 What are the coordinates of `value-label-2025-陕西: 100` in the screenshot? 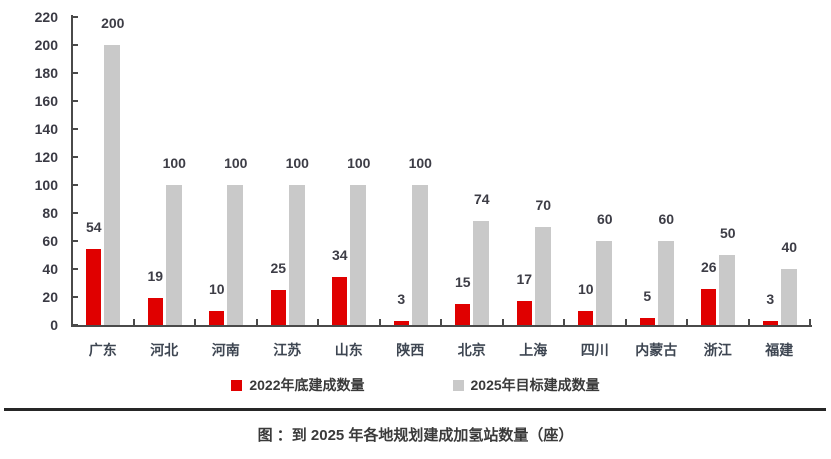 It's located at (420, 163).